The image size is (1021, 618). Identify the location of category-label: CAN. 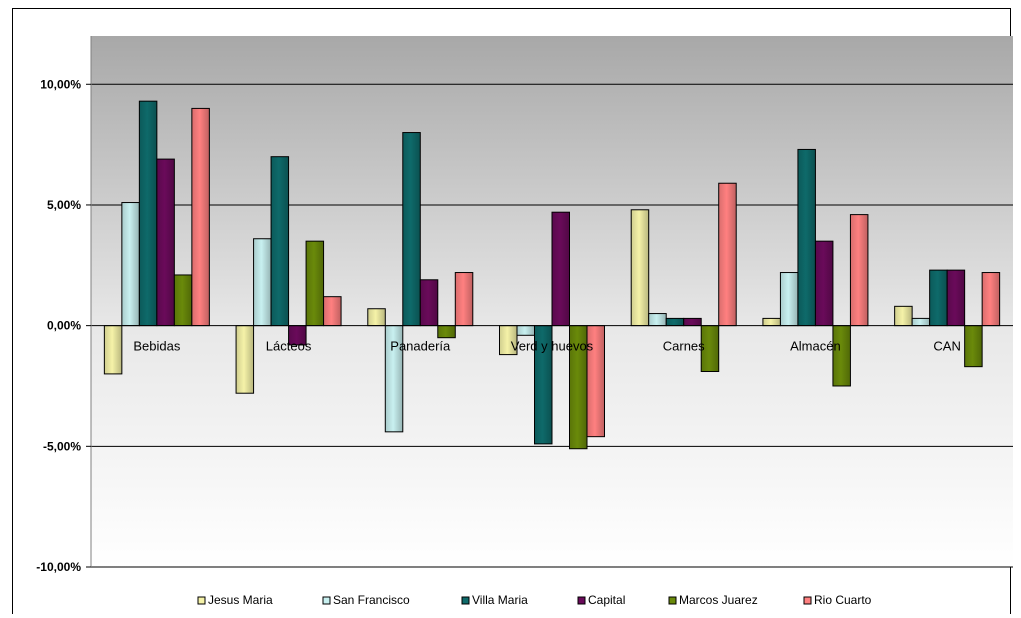
(946, 346).